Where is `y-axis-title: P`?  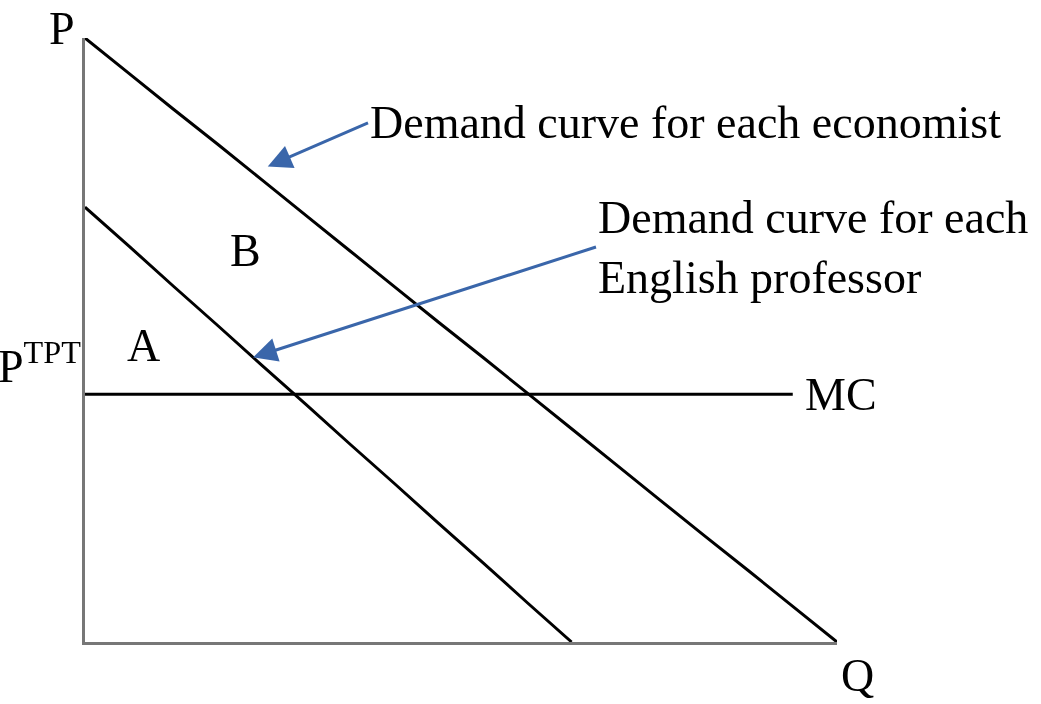
y-axis-title: P is located at coordinates (62, 28).